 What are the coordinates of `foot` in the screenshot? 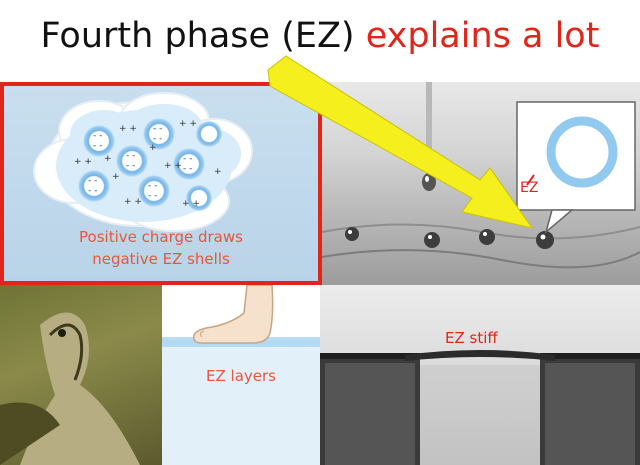 It's located at (233, 314).